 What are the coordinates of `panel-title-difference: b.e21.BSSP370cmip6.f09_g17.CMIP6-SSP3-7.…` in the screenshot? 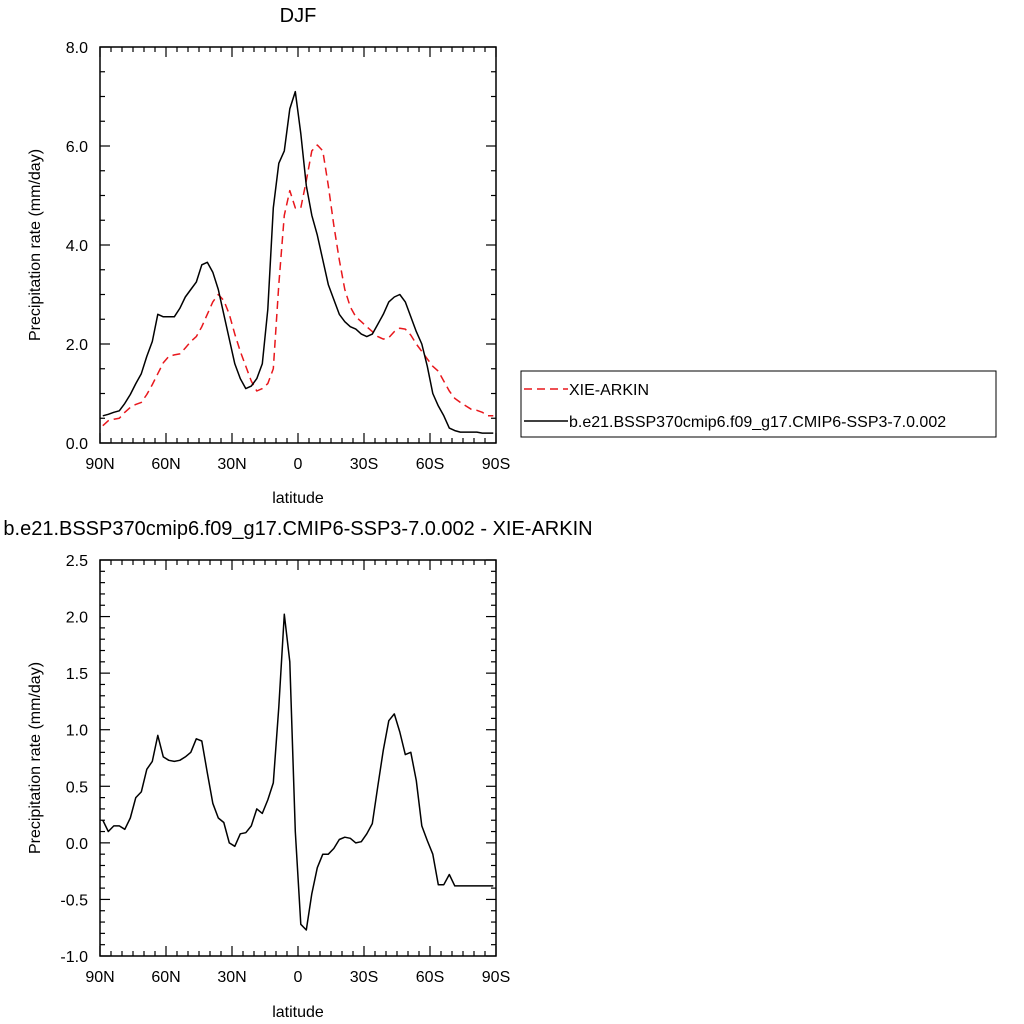 It's located at (297, 529).